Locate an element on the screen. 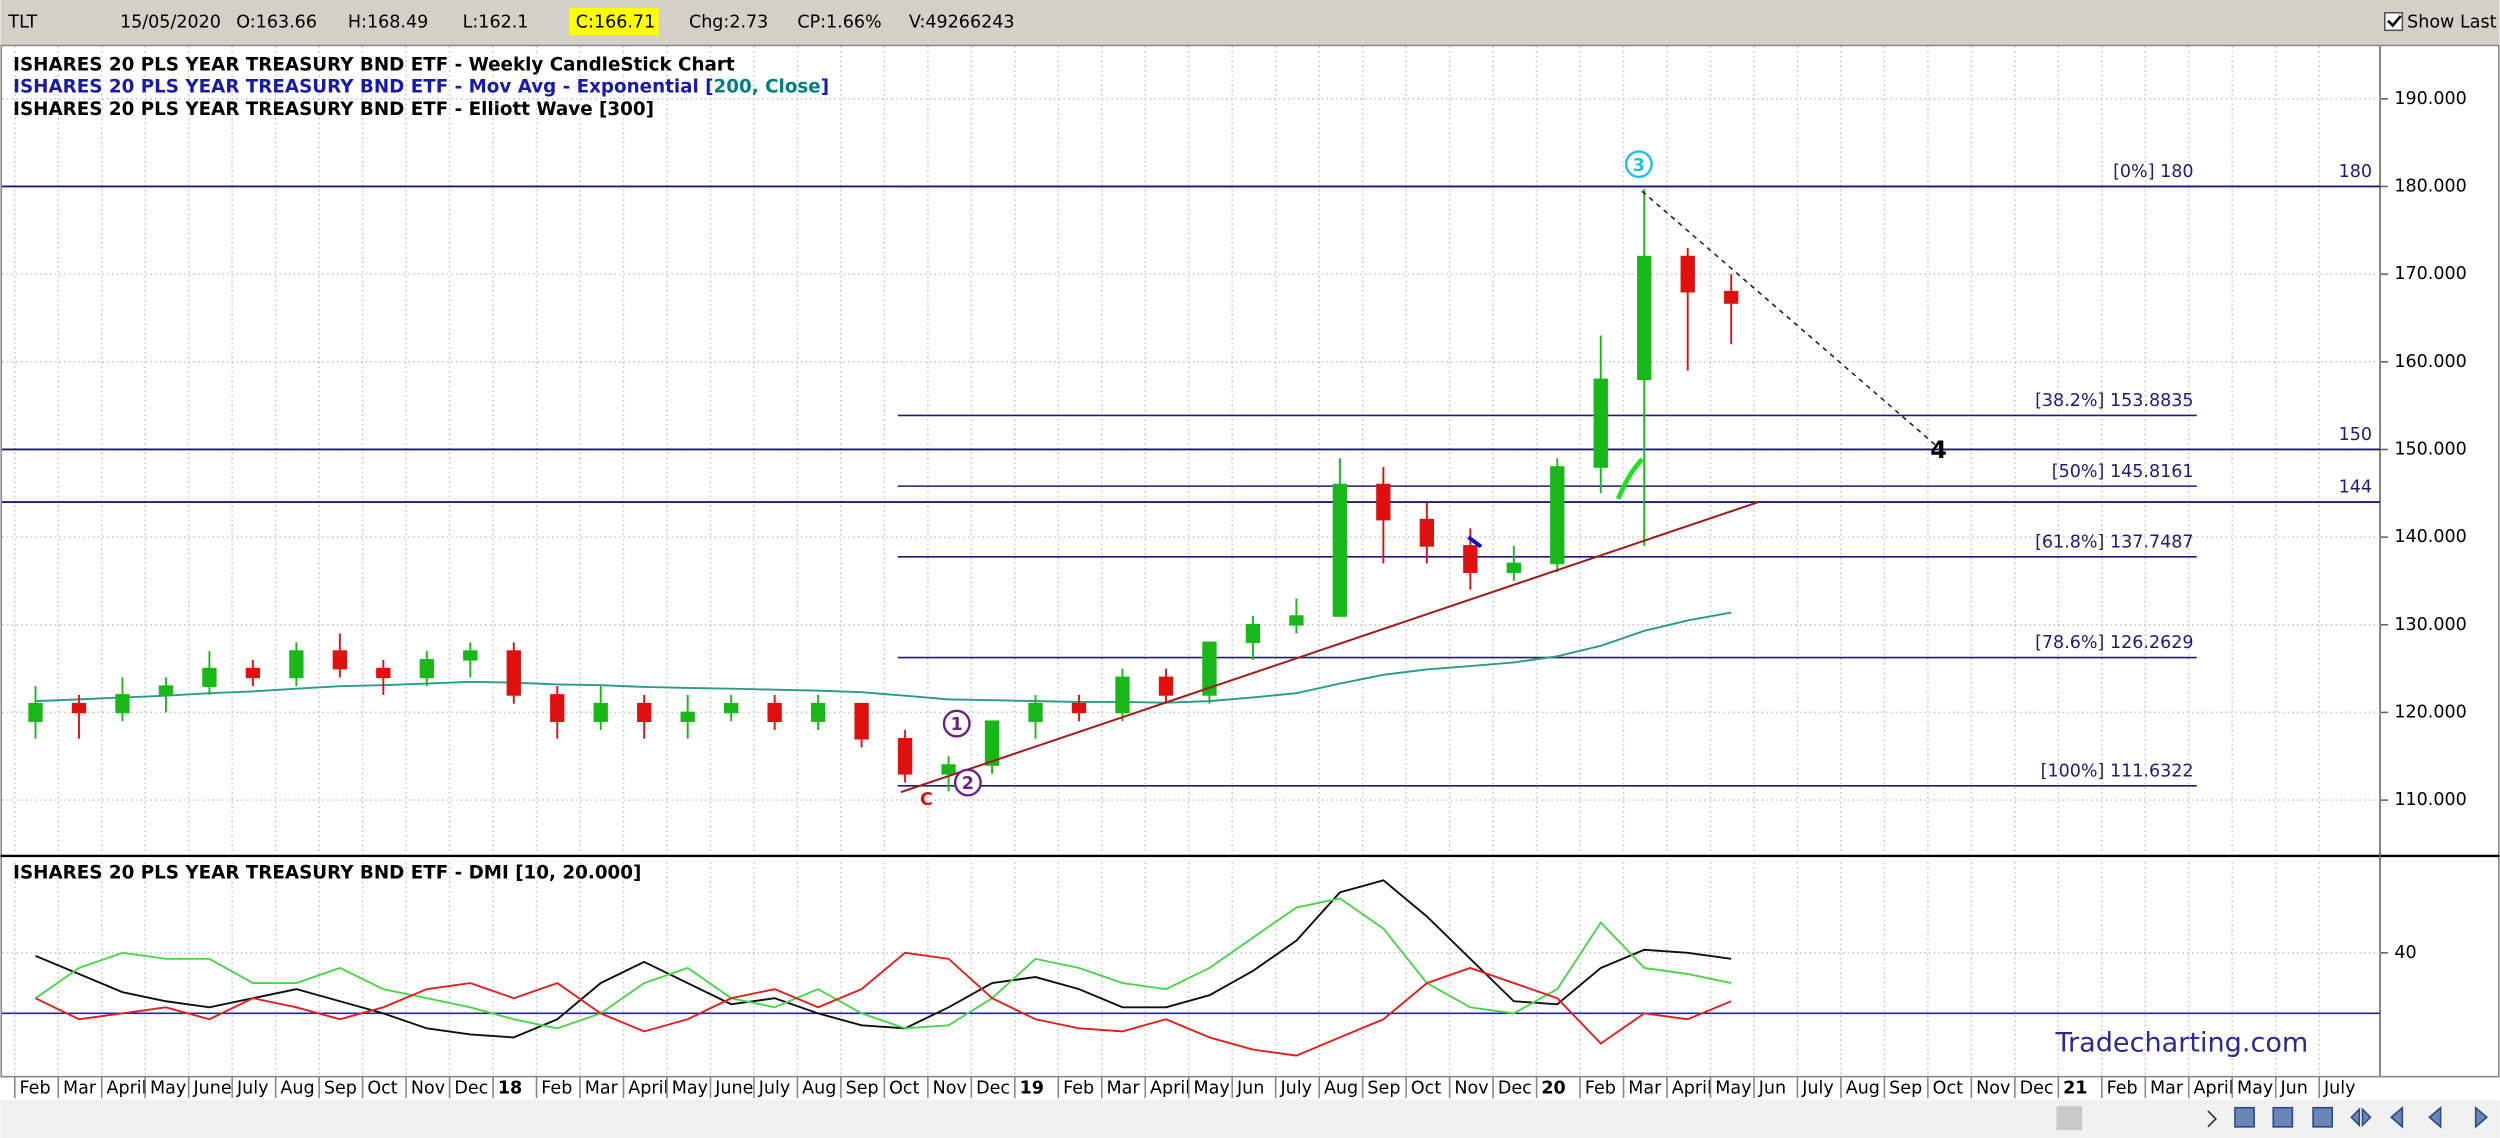 The image size is (2500, 1138). scroll-right is located at coordinates (2212, 1119).